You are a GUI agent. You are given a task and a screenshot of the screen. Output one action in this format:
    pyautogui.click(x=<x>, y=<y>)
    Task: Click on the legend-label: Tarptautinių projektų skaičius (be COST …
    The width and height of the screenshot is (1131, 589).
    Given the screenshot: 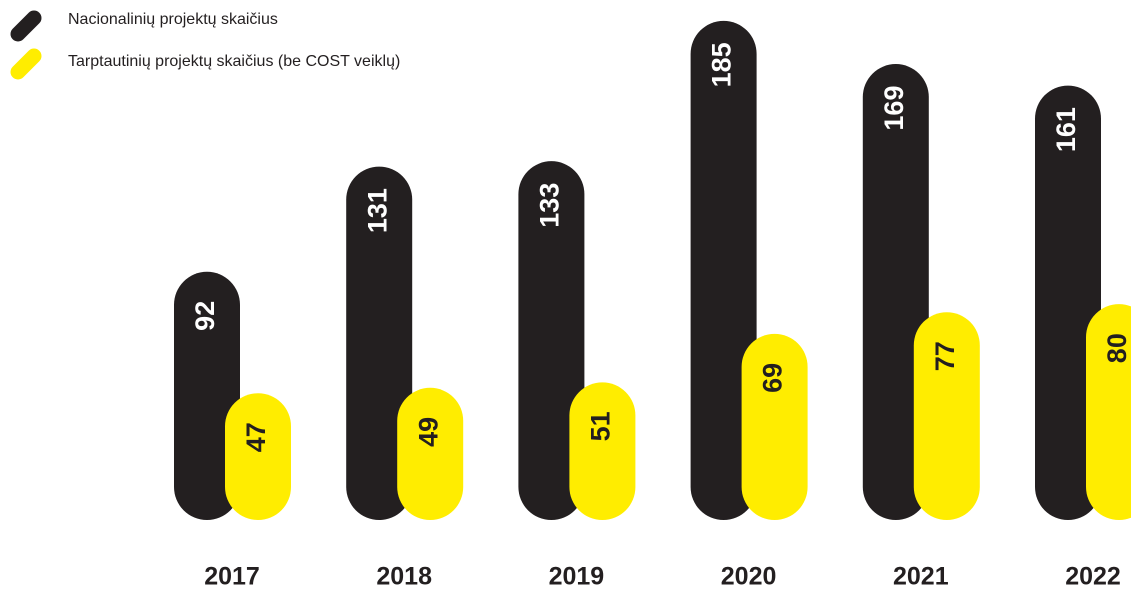 What is the action you would take?
    pyautogui.click(x=234, y=61)
    